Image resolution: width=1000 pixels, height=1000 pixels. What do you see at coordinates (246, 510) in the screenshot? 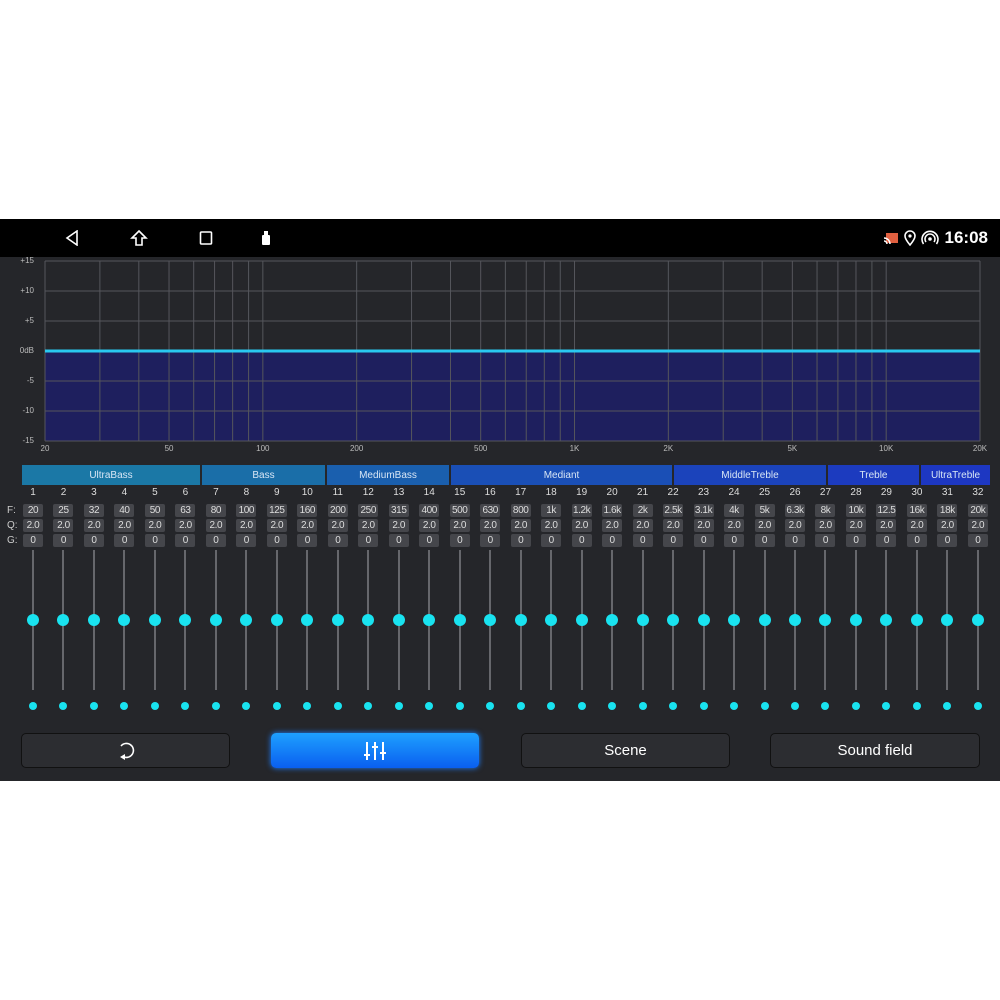
I see `freq-value: 100` at bounding box center [246, 510].